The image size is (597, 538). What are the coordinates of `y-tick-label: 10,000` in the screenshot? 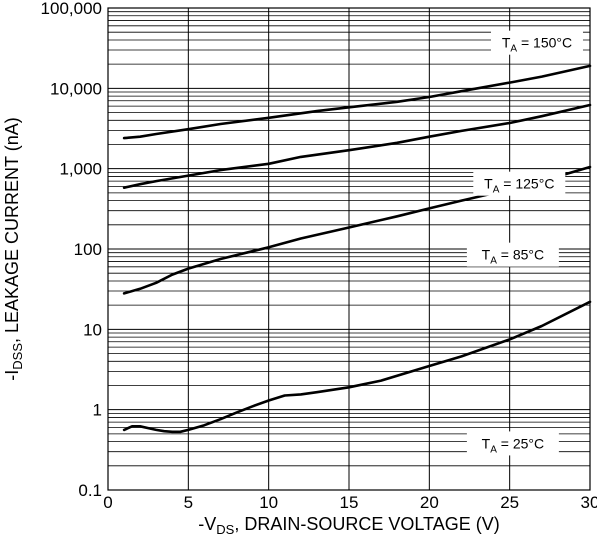 It's located at (76, 88).